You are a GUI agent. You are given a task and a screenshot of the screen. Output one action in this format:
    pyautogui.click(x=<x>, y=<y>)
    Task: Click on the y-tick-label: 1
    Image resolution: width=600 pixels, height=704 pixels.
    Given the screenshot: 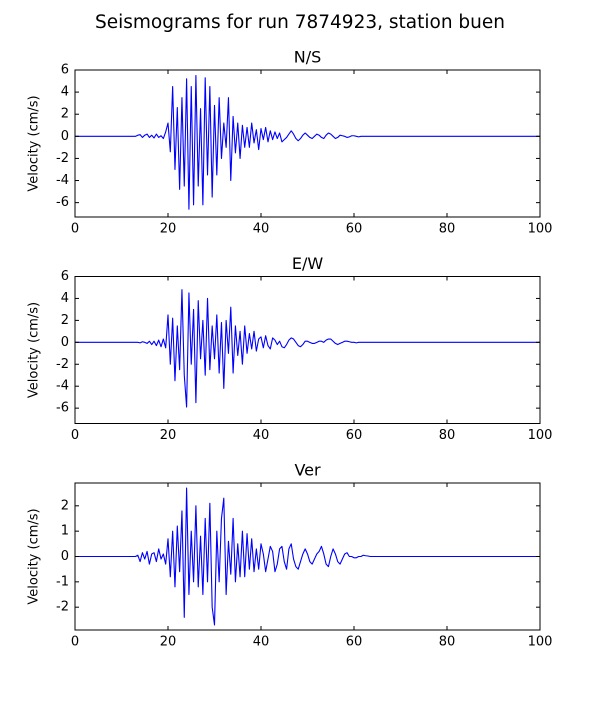 What is the action you would take?
    pyautogui.click(x=65, y=531)
    